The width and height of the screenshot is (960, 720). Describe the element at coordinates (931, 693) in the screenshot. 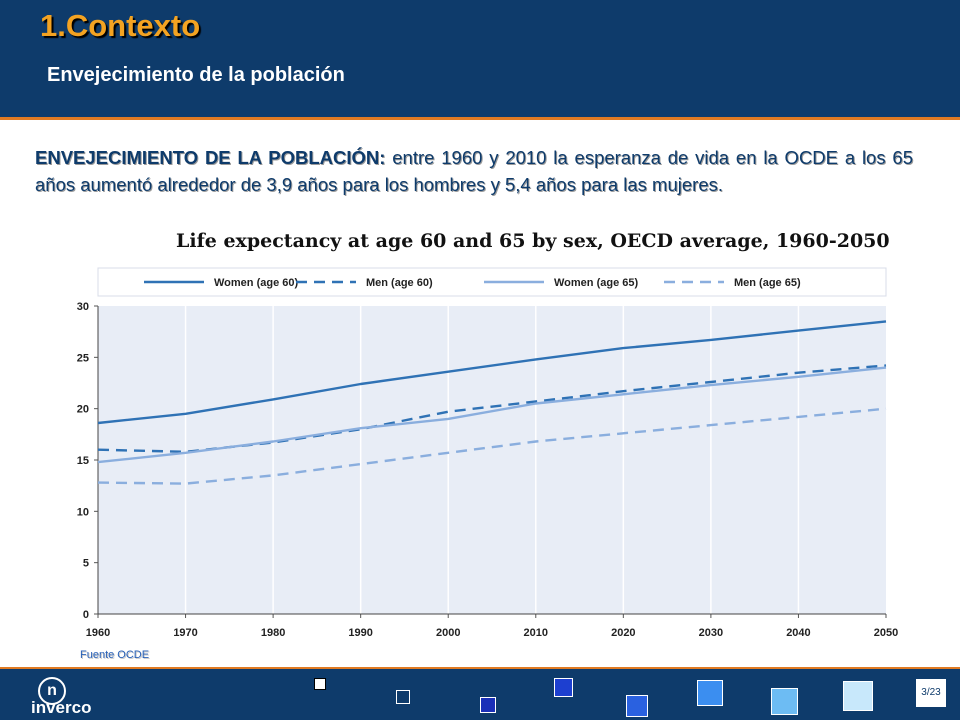

I see `page-number: 3/23` at that location.